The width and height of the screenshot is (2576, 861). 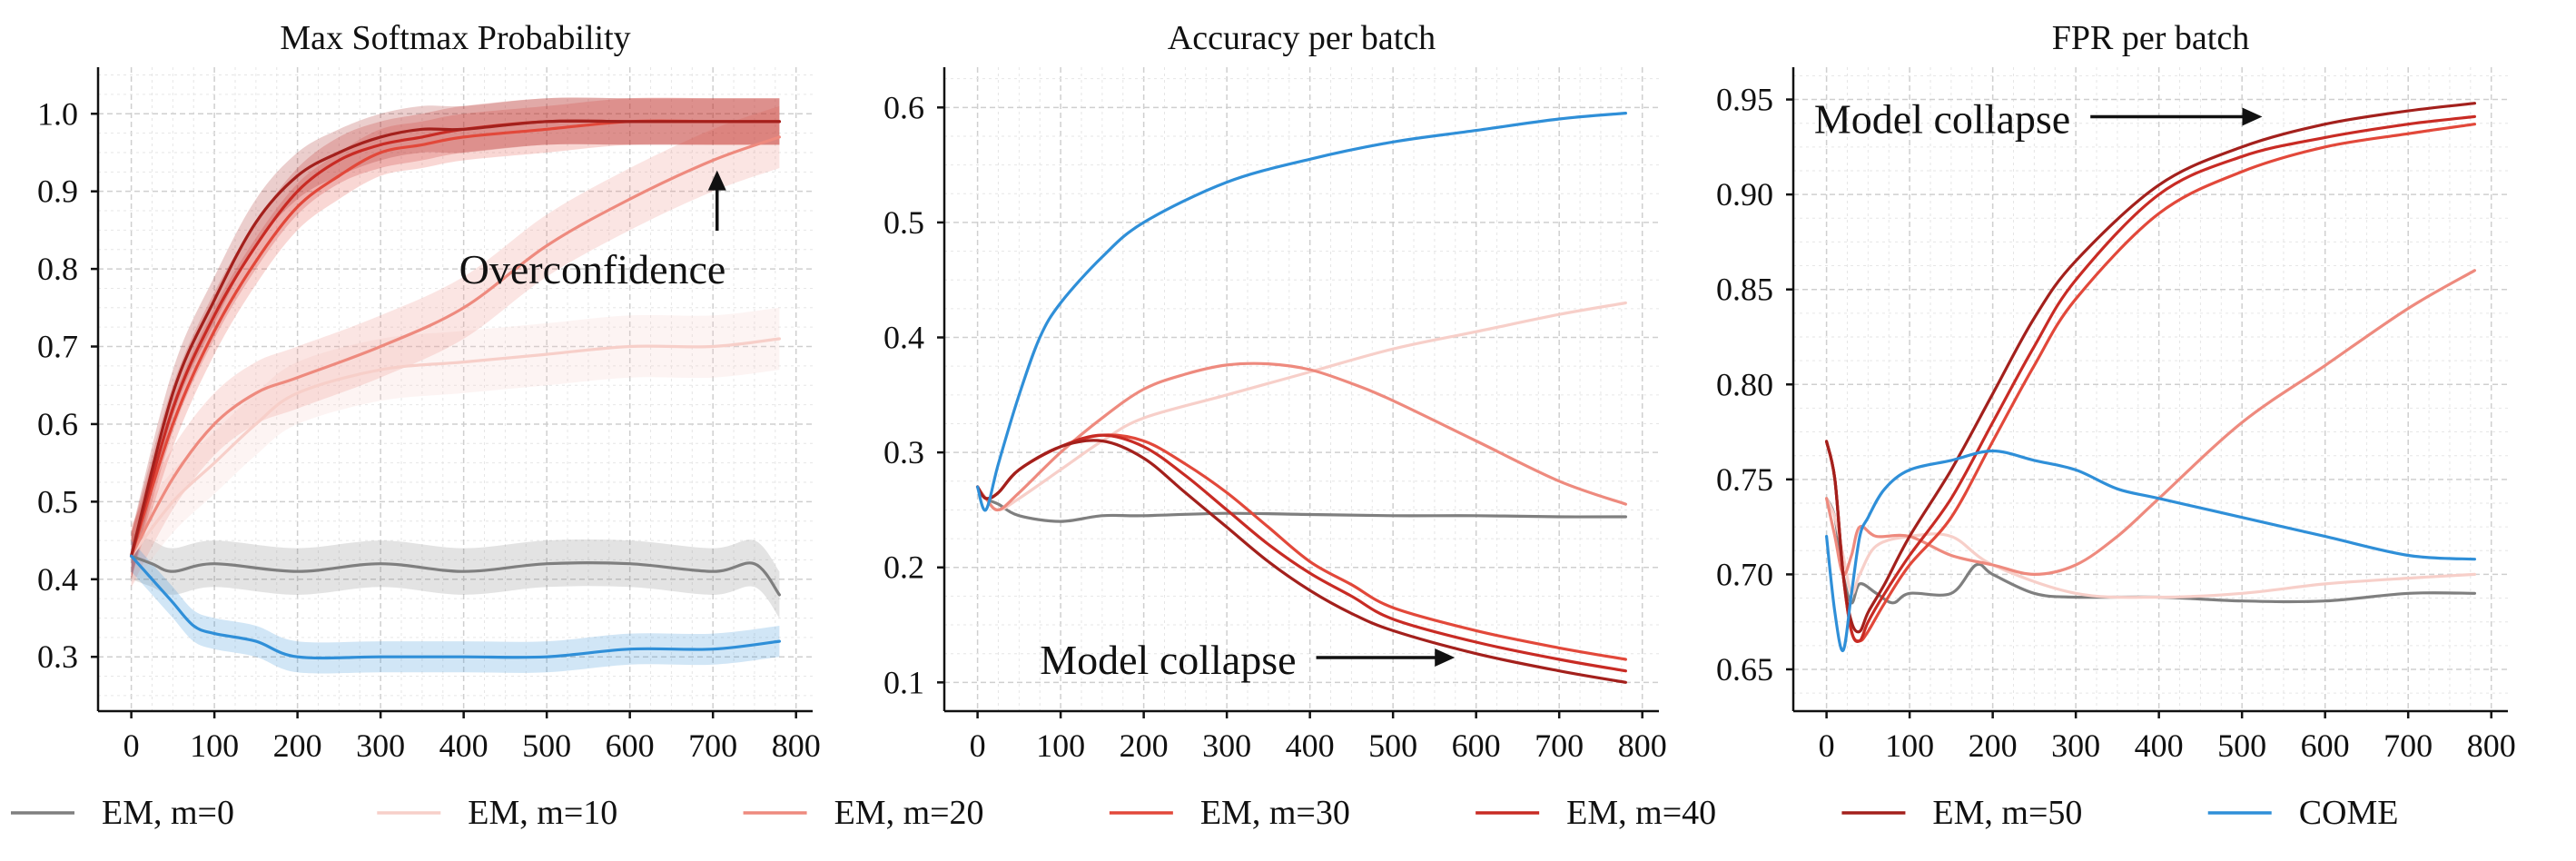 I want to click on y-tick-label: 0.70, so click(x=1744, y=574).